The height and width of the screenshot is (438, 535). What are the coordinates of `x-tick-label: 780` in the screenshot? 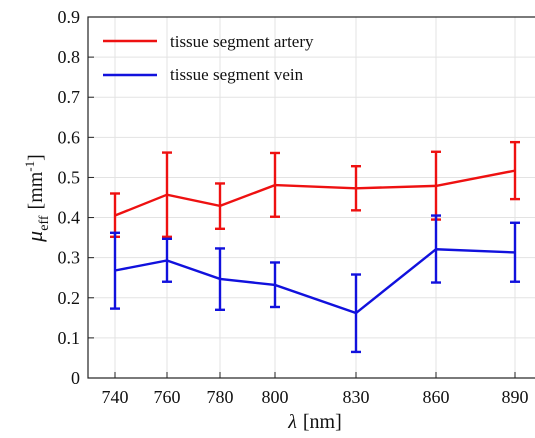 It's located at (220, 397).